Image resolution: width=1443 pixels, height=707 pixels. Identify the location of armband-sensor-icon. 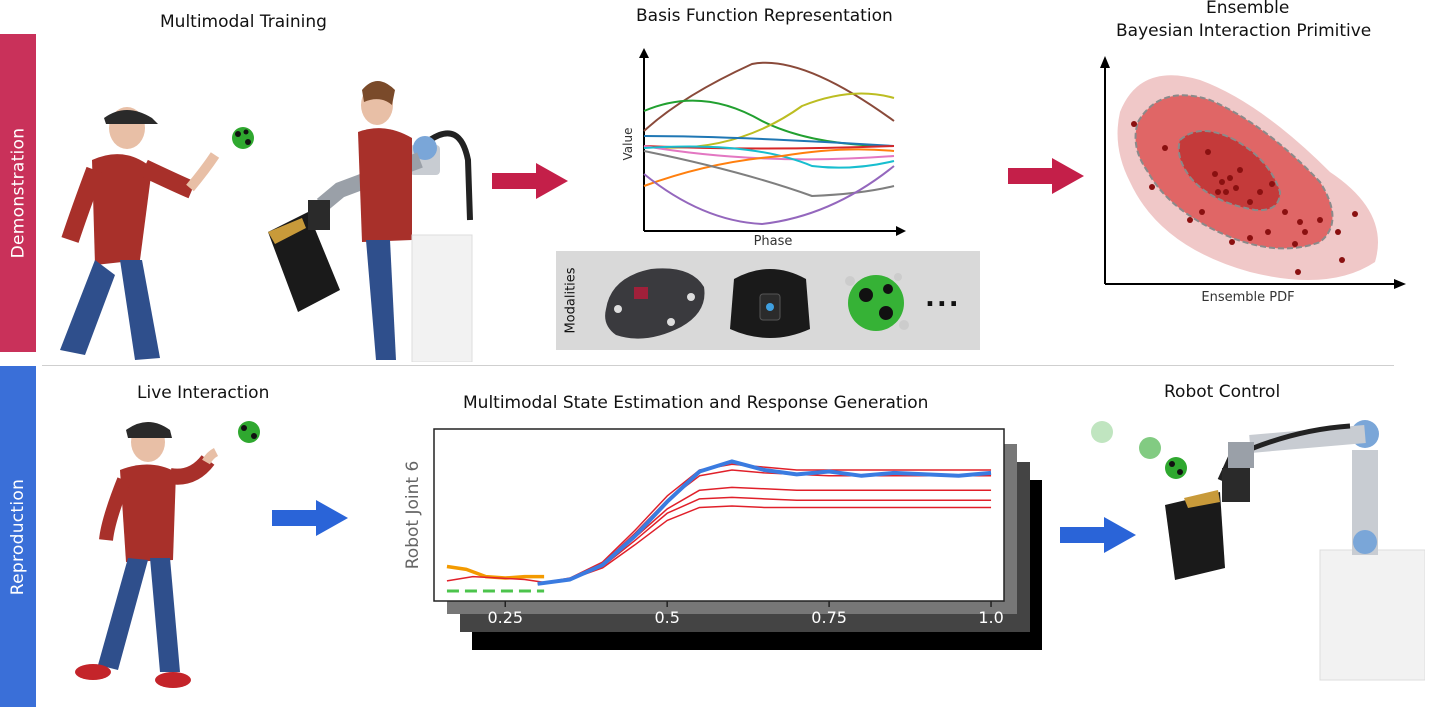
(770, 303).